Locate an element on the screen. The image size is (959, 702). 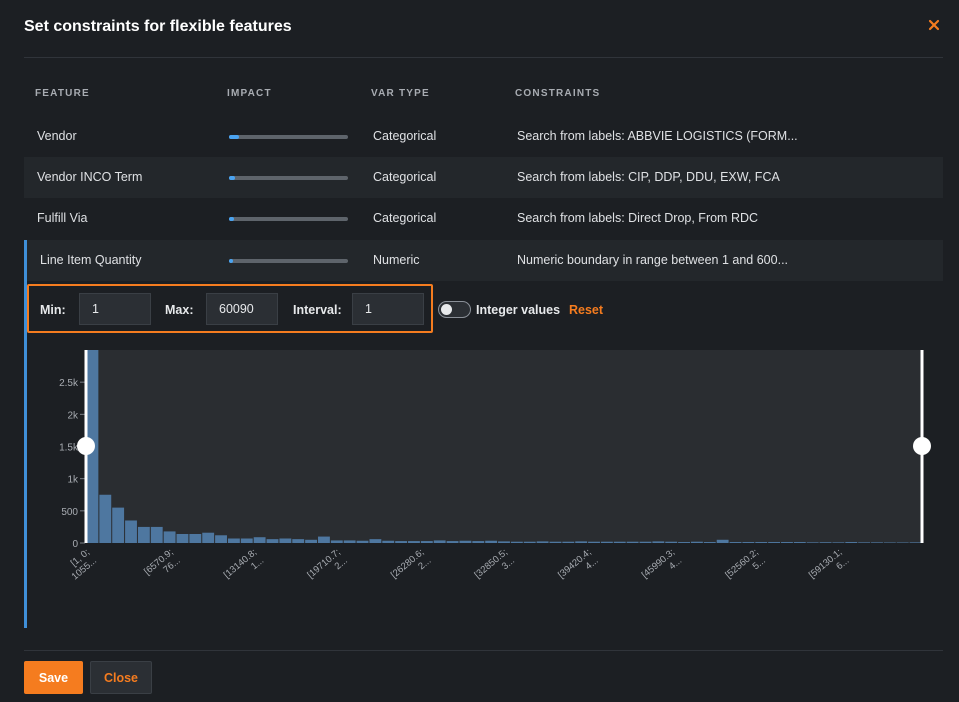
reset-link: Reset is located at coordinates (586, 310).